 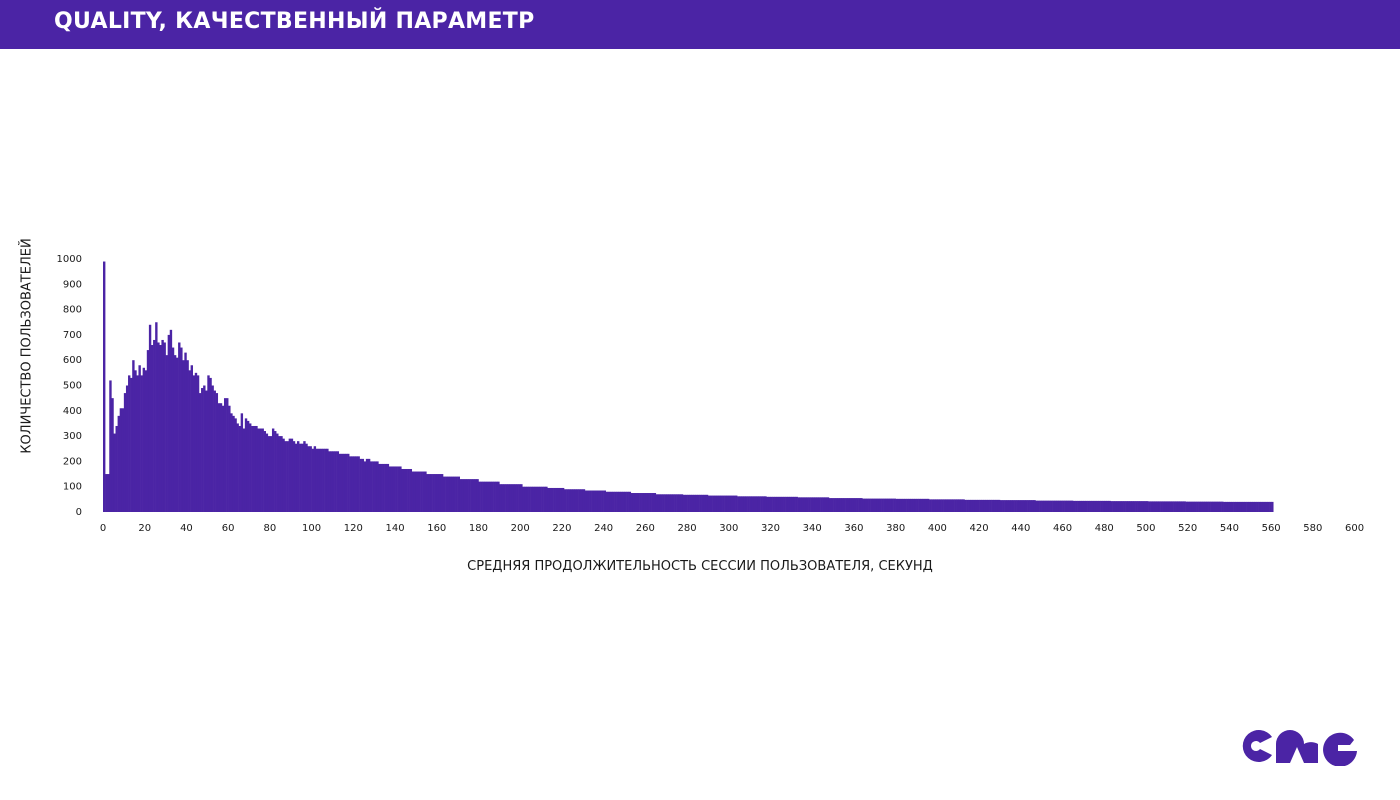 I want to click on x-tick-label: 260, so click(x=645, y=528).